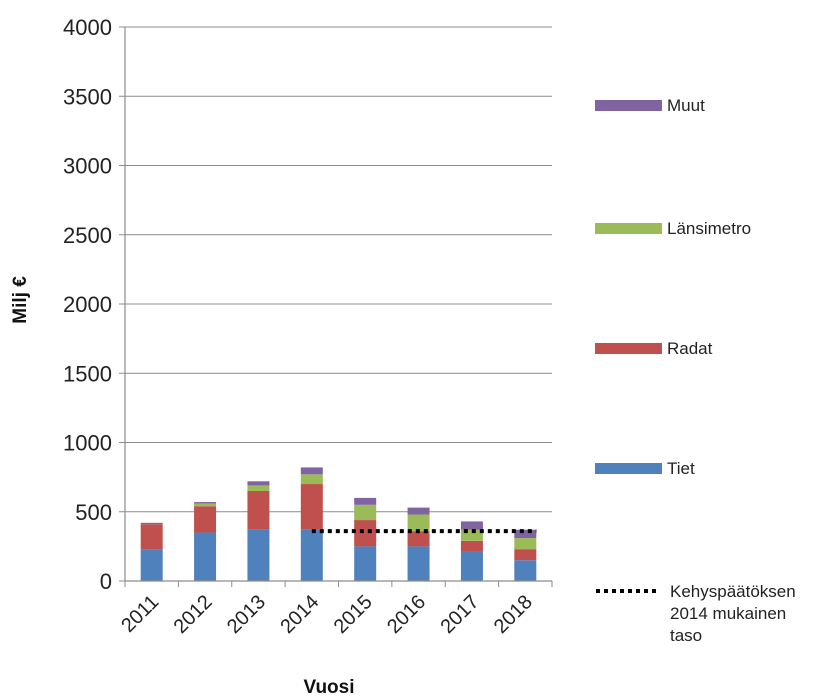 The width and height of the screenshot is (834, 698). Describe the element at coordinates (628, 228) in the screenshot. I see `legend-swatch-l-nsimetro` at that location.